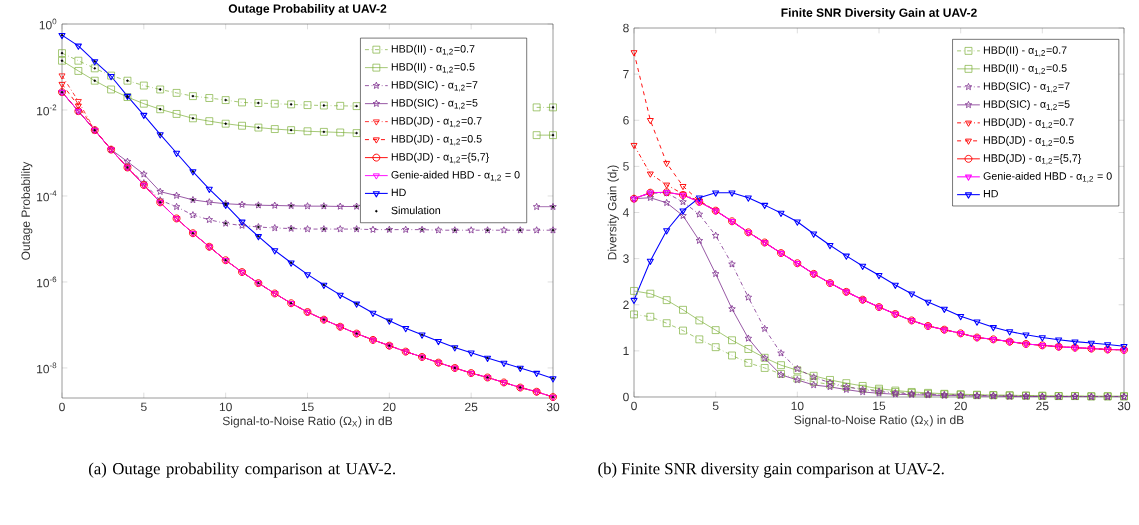 Image resolution: width=1139 pixels, height=525 pixels. What do you see at coordinates (48, 24) in the screenshot?
I see `y-tick-label: 10$^{0}$` at bounding box center [48, 24].